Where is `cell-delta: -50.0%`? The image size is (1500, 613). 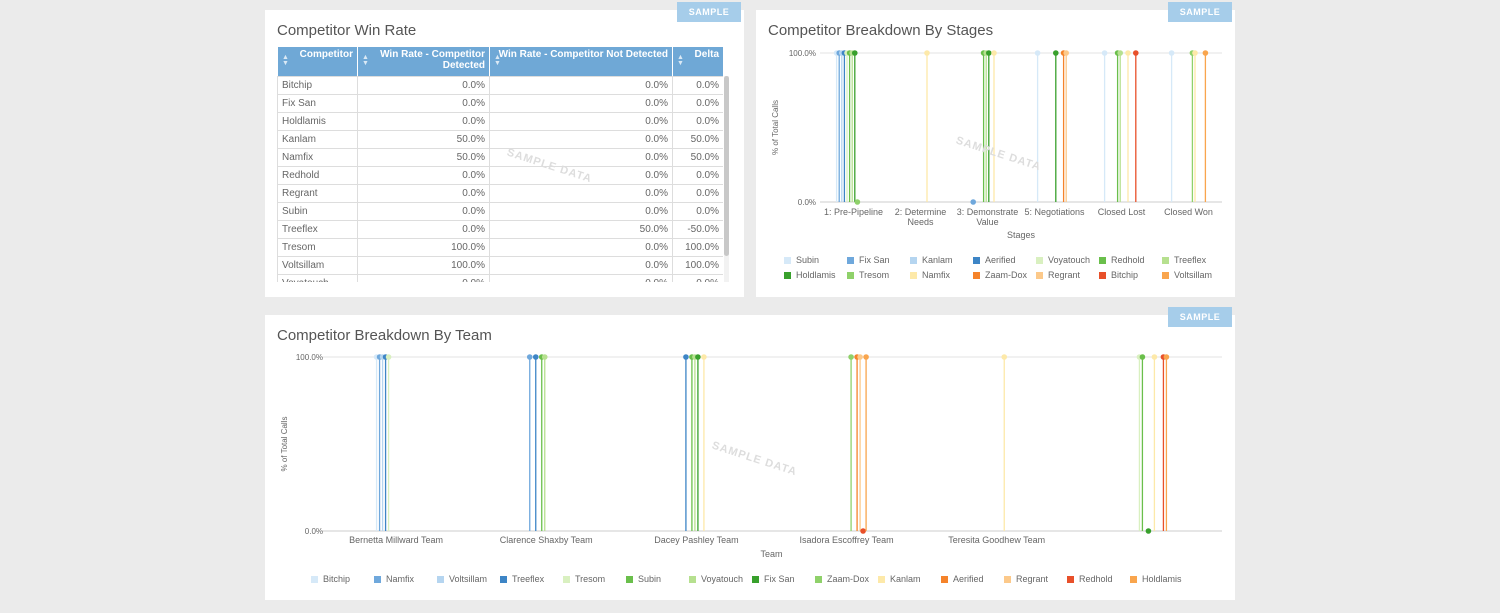 cell-delta: -50.0% is located at coordinates (697, 229).